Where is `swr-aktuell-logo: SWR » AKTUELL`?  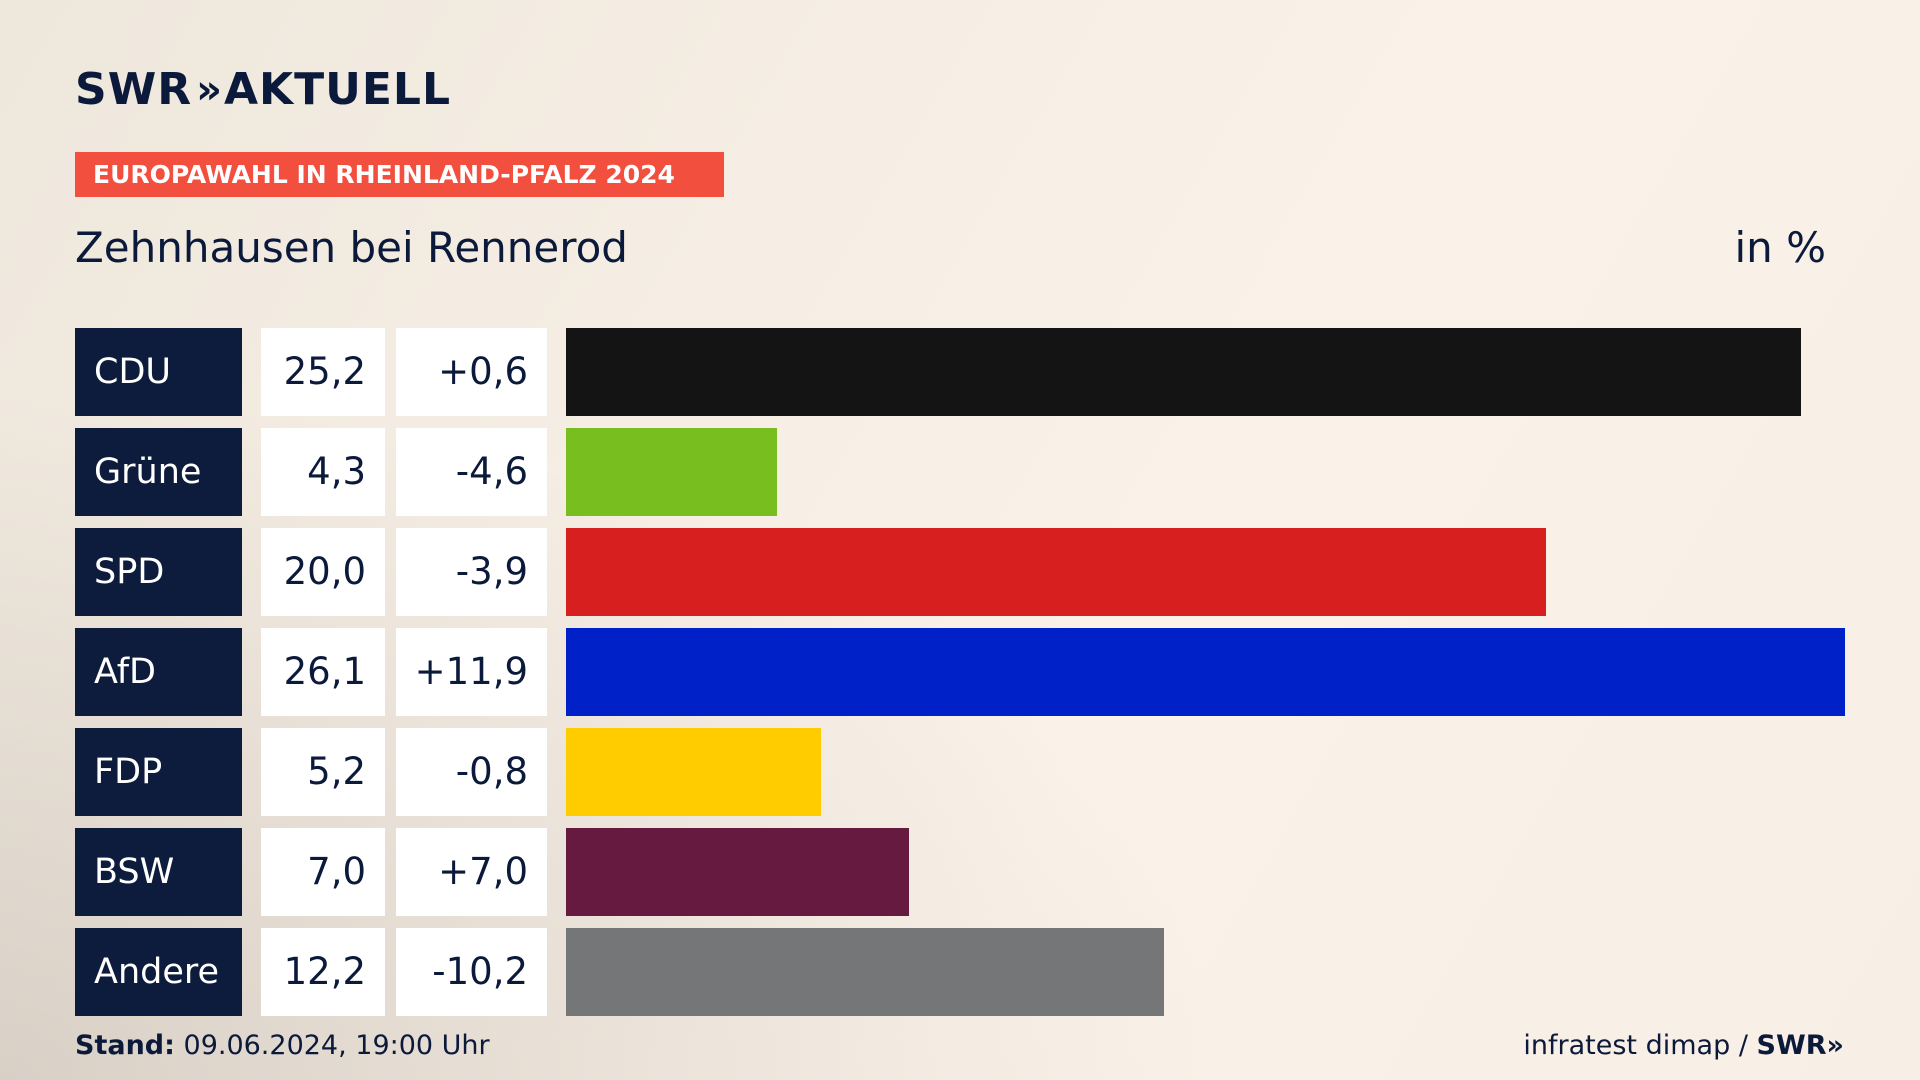 swr-aktuell-logo: SWR » AKTUELL is located at coordinates (263, 90).